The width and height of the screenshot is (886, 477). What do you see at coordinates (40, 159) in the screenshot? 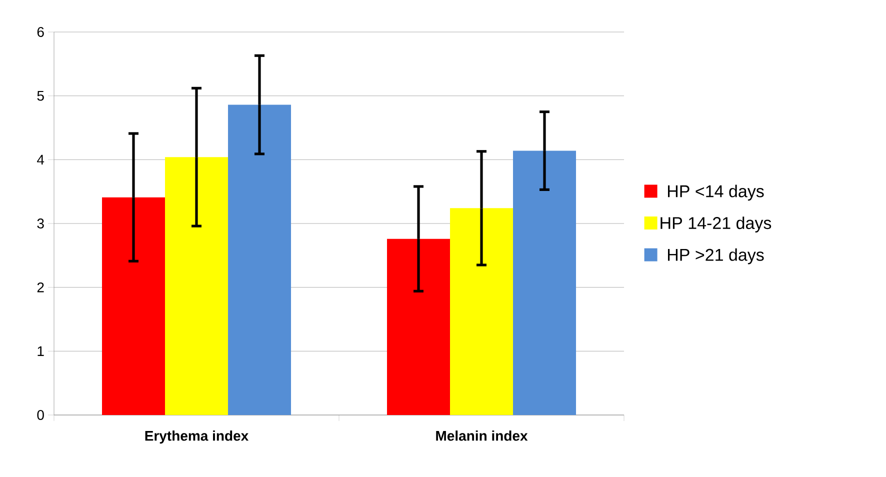
I see `y-tick-label: 4` at bounding box center [40, 159].